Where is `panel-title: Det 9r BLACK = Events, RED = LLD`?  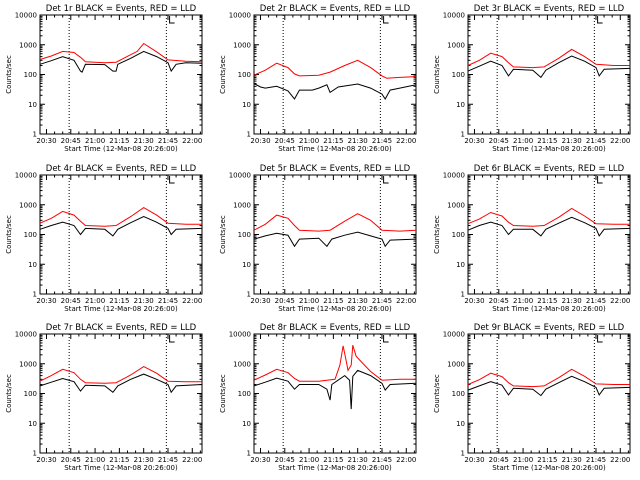
panel-title: Det 9r BLACK = Events, RED = LLD is located at coordinates (549, 328).